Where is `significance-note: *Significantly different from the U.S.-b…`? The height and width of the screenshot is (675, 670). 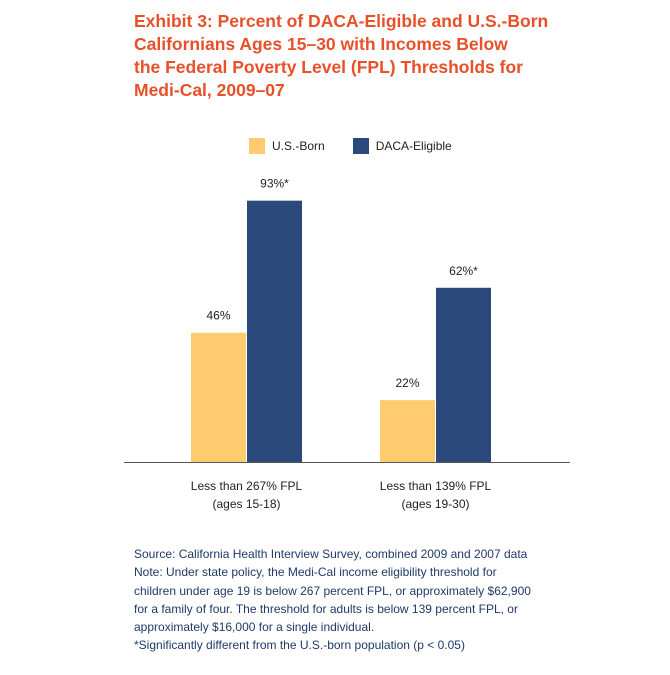 significance-note: *Significantly different from the U.S.-b… is located at coordinates (299, 645).